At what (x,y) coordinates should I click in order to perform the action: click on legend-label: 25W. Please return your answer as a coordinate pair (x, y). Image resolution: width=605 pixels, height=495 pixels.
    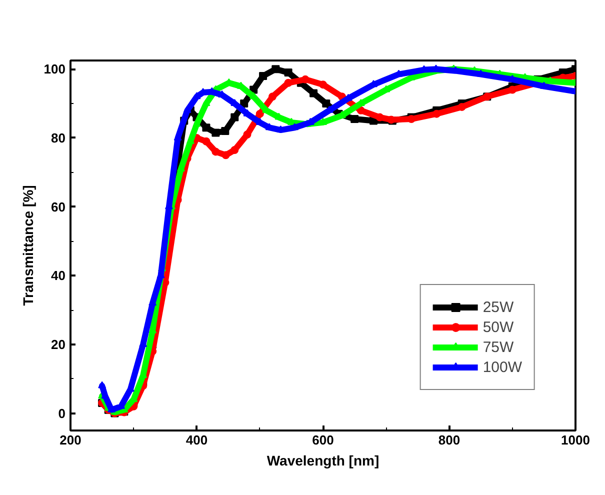
    Looking at the image, I should click on (498, 307).